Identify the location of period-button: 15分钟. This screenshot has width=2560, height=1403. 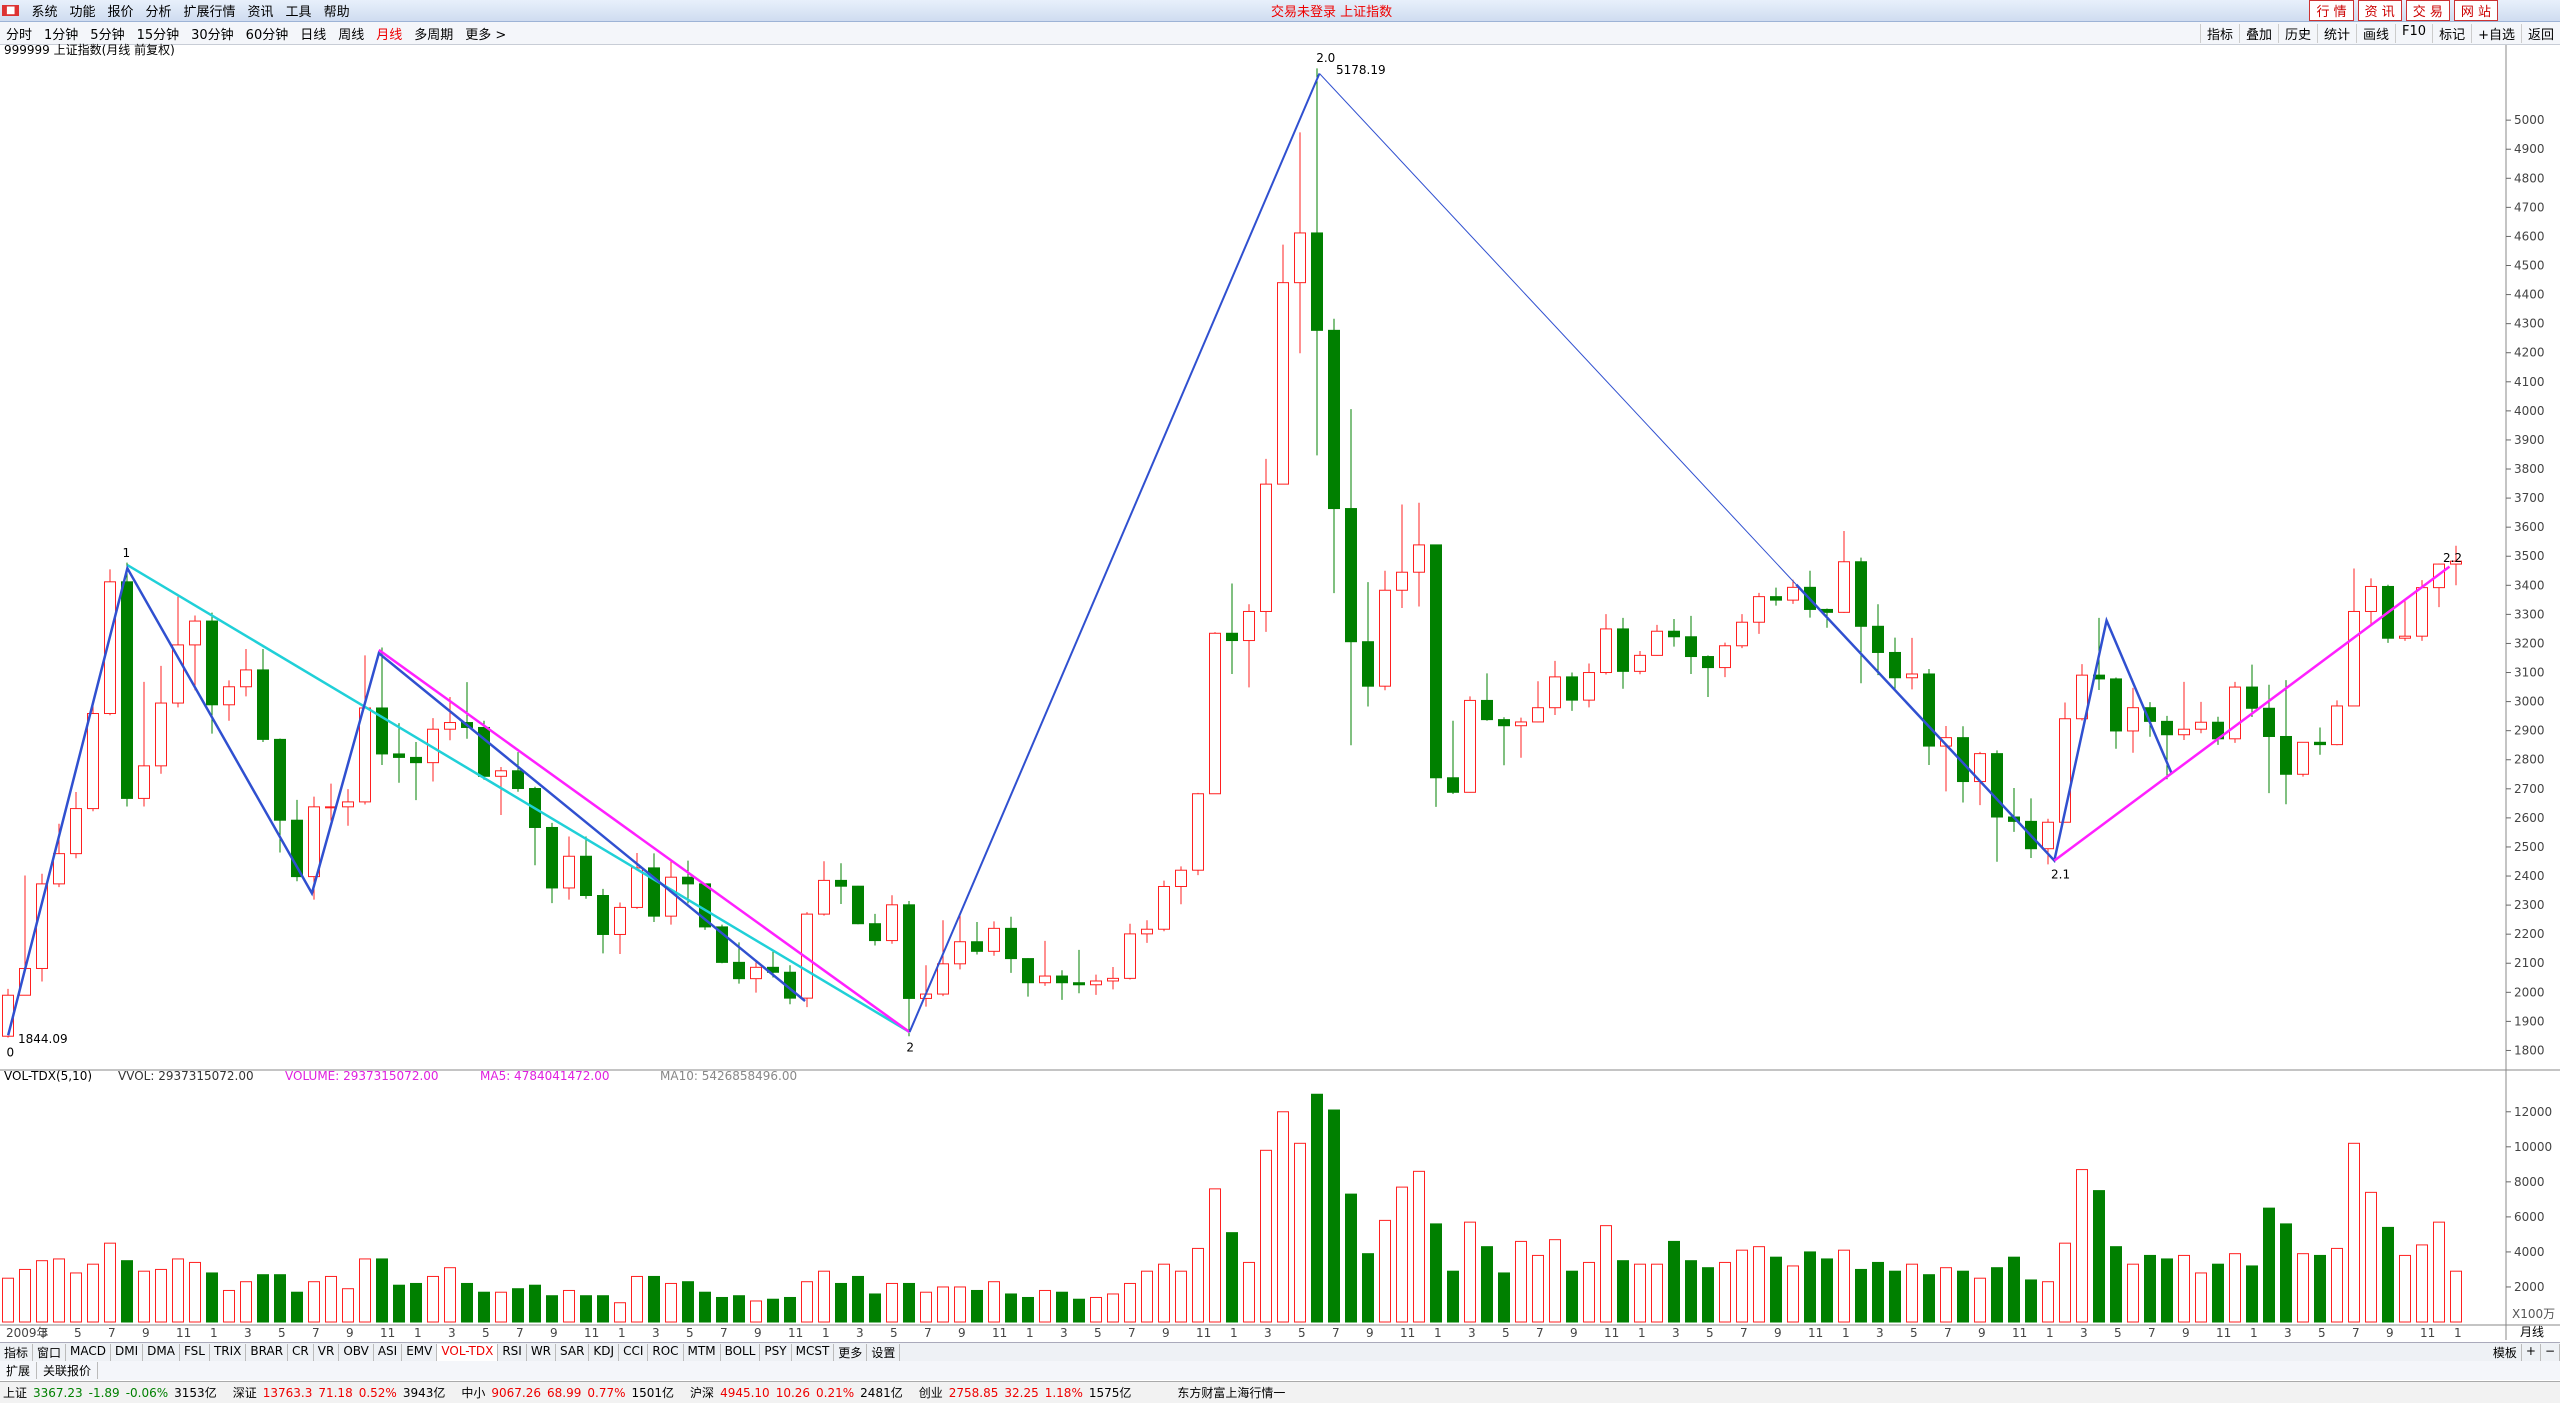
(158, 35).